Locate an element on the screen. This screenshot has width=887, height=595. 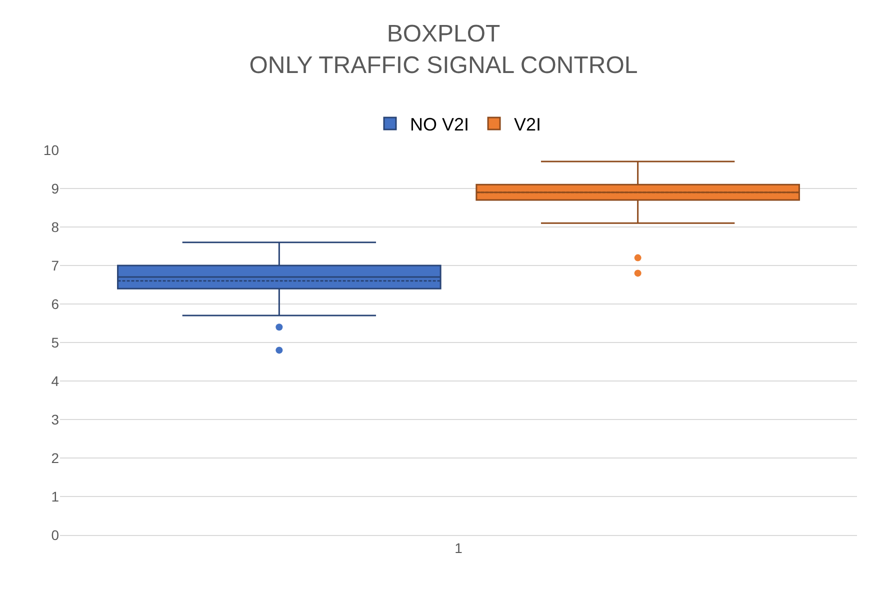
y-tick-label: 8 is located at coordinates (55, 226).